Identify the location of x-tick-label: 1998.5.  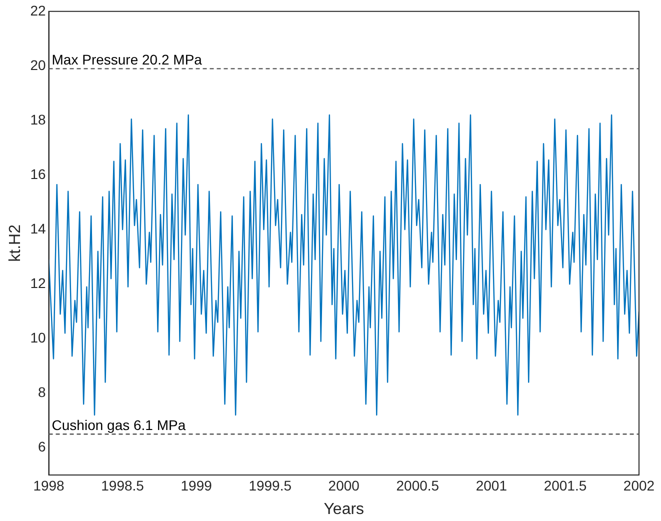
(122, 485).